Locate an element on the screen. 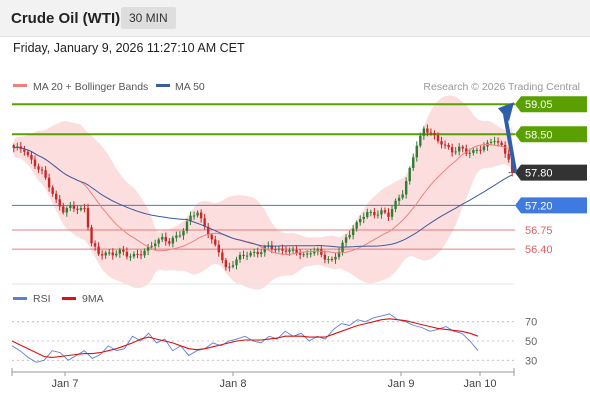 The width and height of the screenshot is (590, 400). projection-arrow is located at coordinates (510, 143).